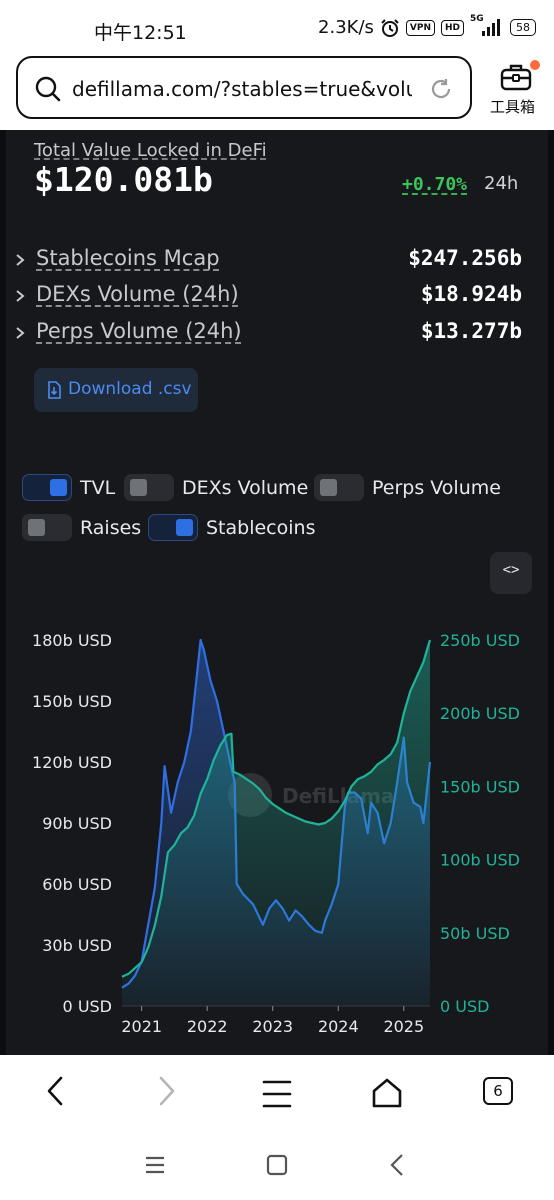 This screenshot has height=1200, width=554. I want to click on toggle-dexs-volume: DEXs Volume, so click(216, 487).